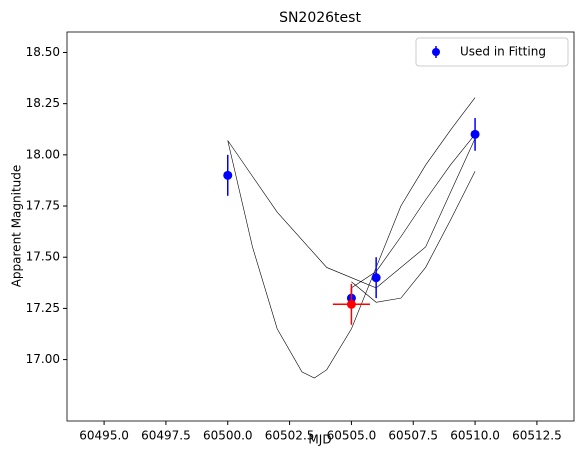 The width and height of the screenshot is (584, 455). I want to click on y-axis-label: Apparent Magnitude, so click(17, 226).